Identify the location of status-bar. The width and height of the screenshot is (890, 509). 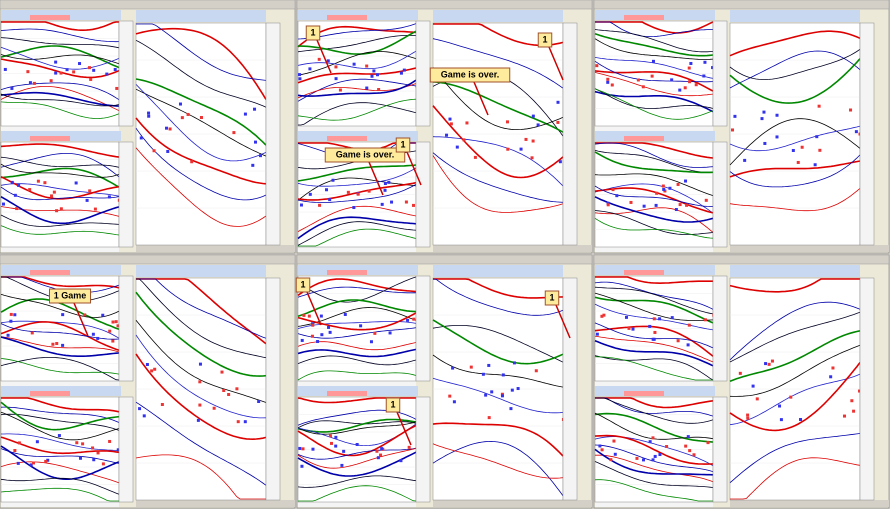
(809, 503).